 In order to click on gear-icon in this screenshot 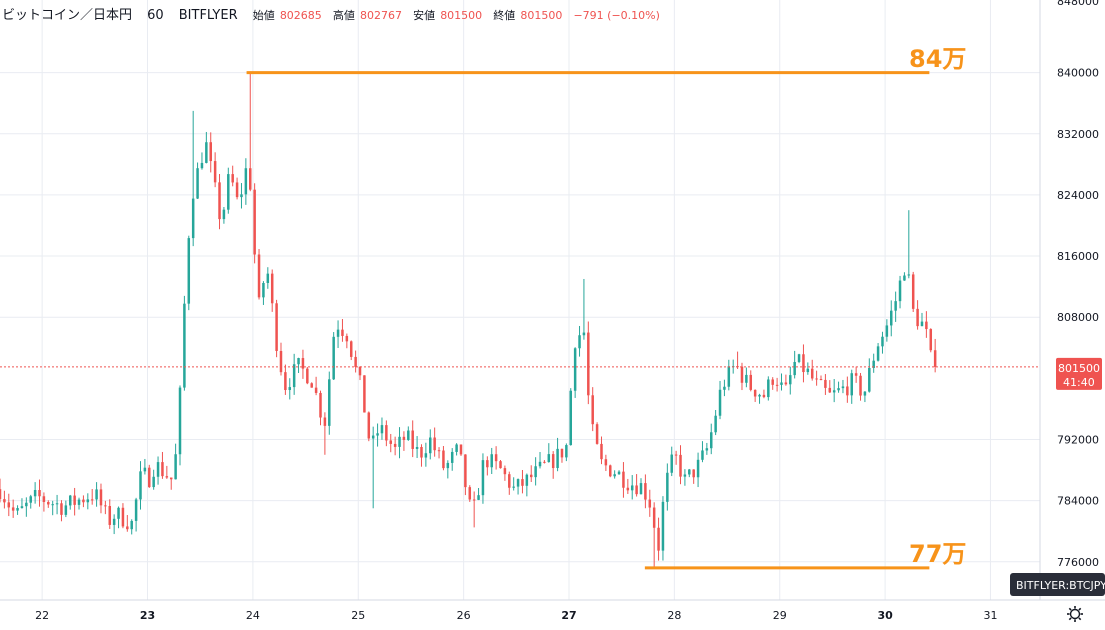, I will do `click(1075, 614)`.